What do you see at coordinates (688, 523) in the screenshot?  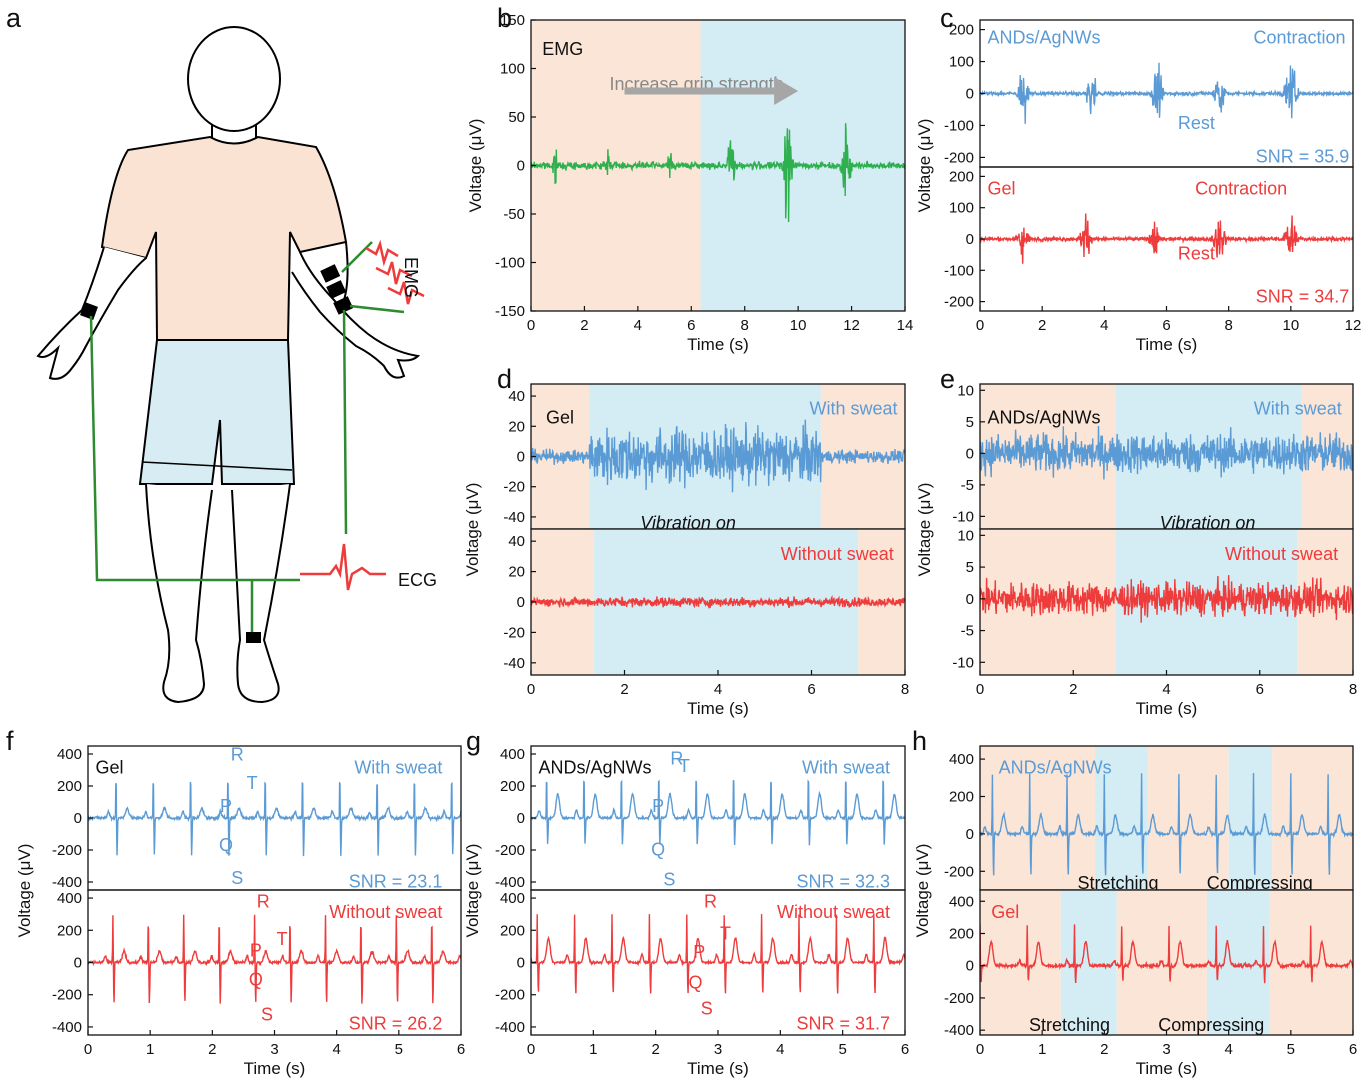 I see `annotation-text: Vibration on` at bounding box center [688, 523].